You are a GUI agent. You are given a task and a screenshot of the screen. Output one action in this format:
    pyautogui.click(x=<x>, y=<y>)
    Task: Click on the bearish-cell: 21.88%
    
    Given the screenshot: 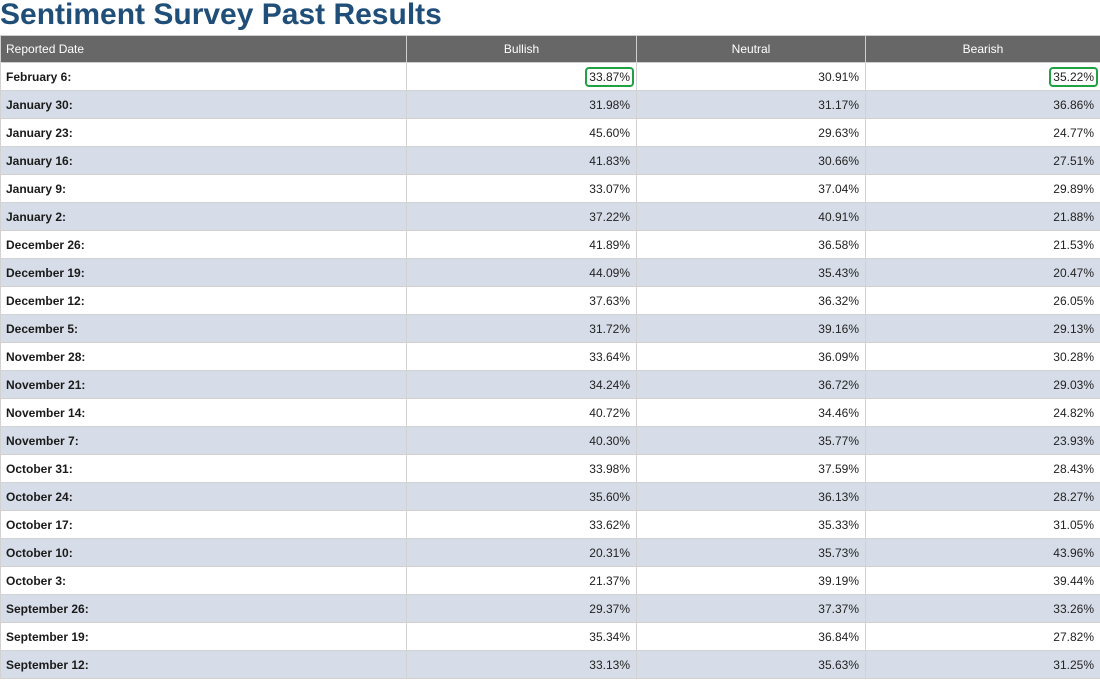 What is the action you would take?
    pyautogui.click(x=982, y=216)
    